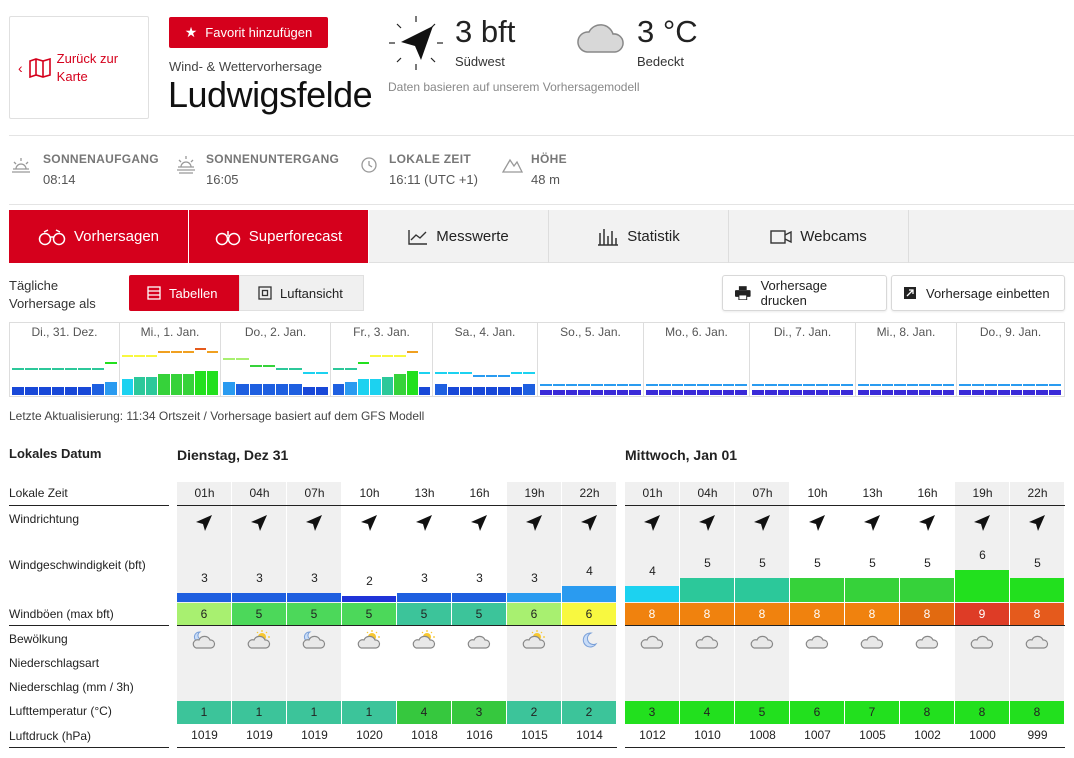 Image resolution: width=1074 pixels, height=758 pixels. I want to click on sunrise-info: SONNENAUFGANG 08:14, so click(84, 169).